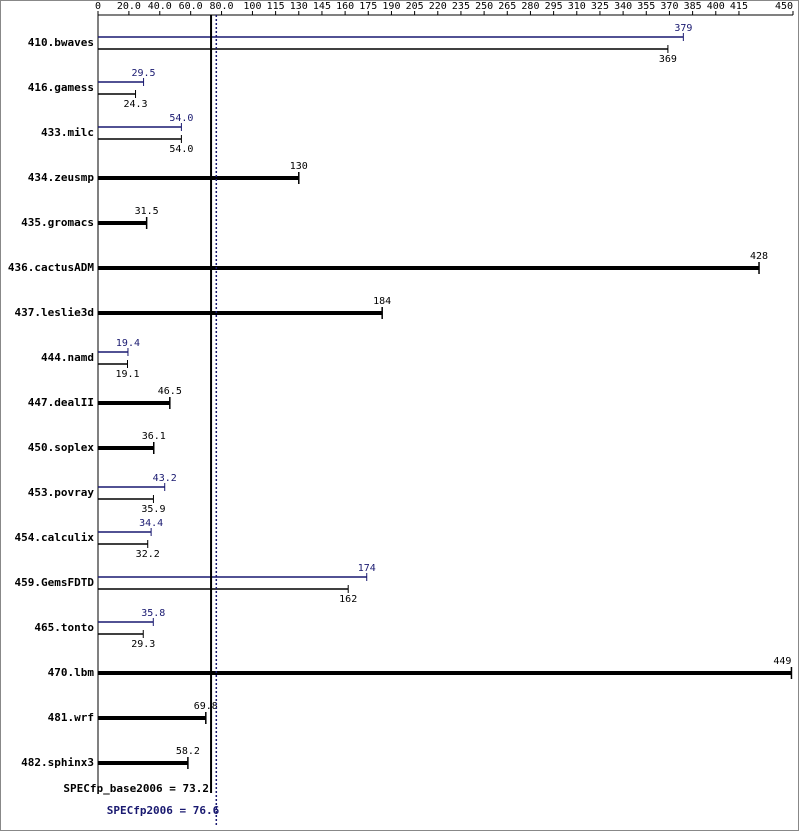 The width and height of the screenshot is (799, 831). I want to click on x-tick-label: 250, so click(484, 6).